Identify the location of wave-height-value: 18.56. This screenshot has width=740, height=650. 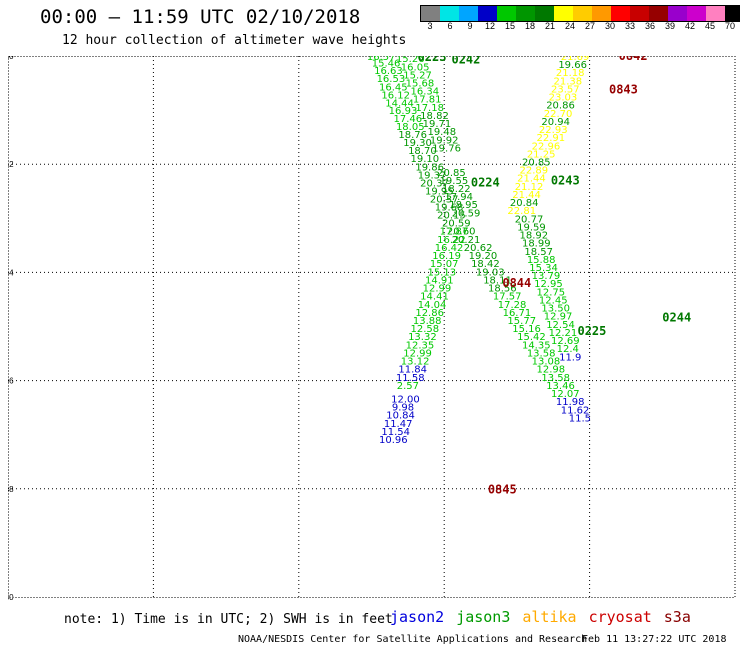
(502, 289).